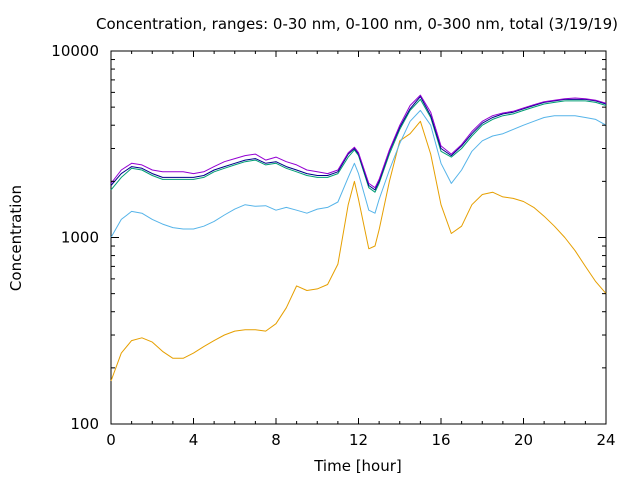 The height and width of the screenshot is (480, 640). What do you see at coordinates (440, 440) in the screenshot?
I see `x-tick-label: 16` at bounding box center [440, 440].